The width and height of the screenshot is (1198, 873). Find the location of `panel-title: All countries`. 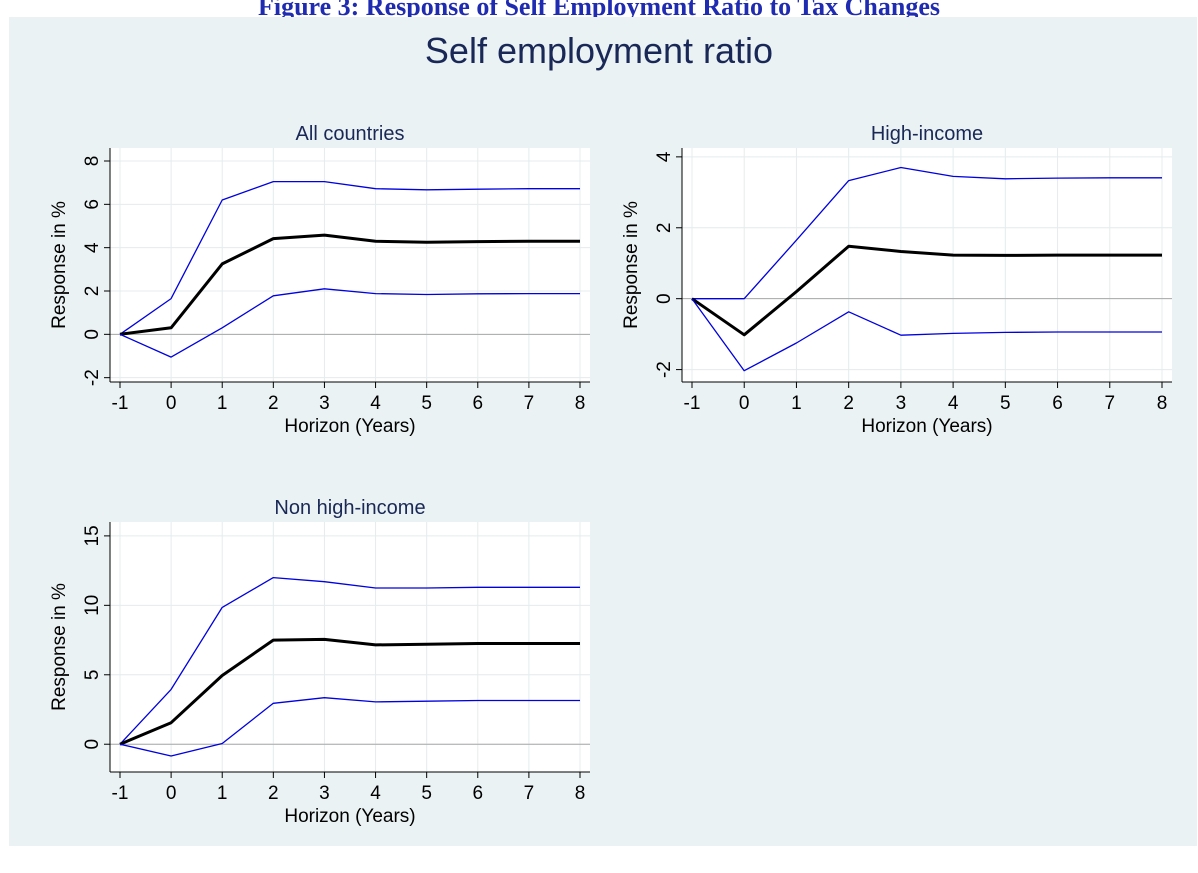

panel-title: All countries is located at coordinates (350, 134).